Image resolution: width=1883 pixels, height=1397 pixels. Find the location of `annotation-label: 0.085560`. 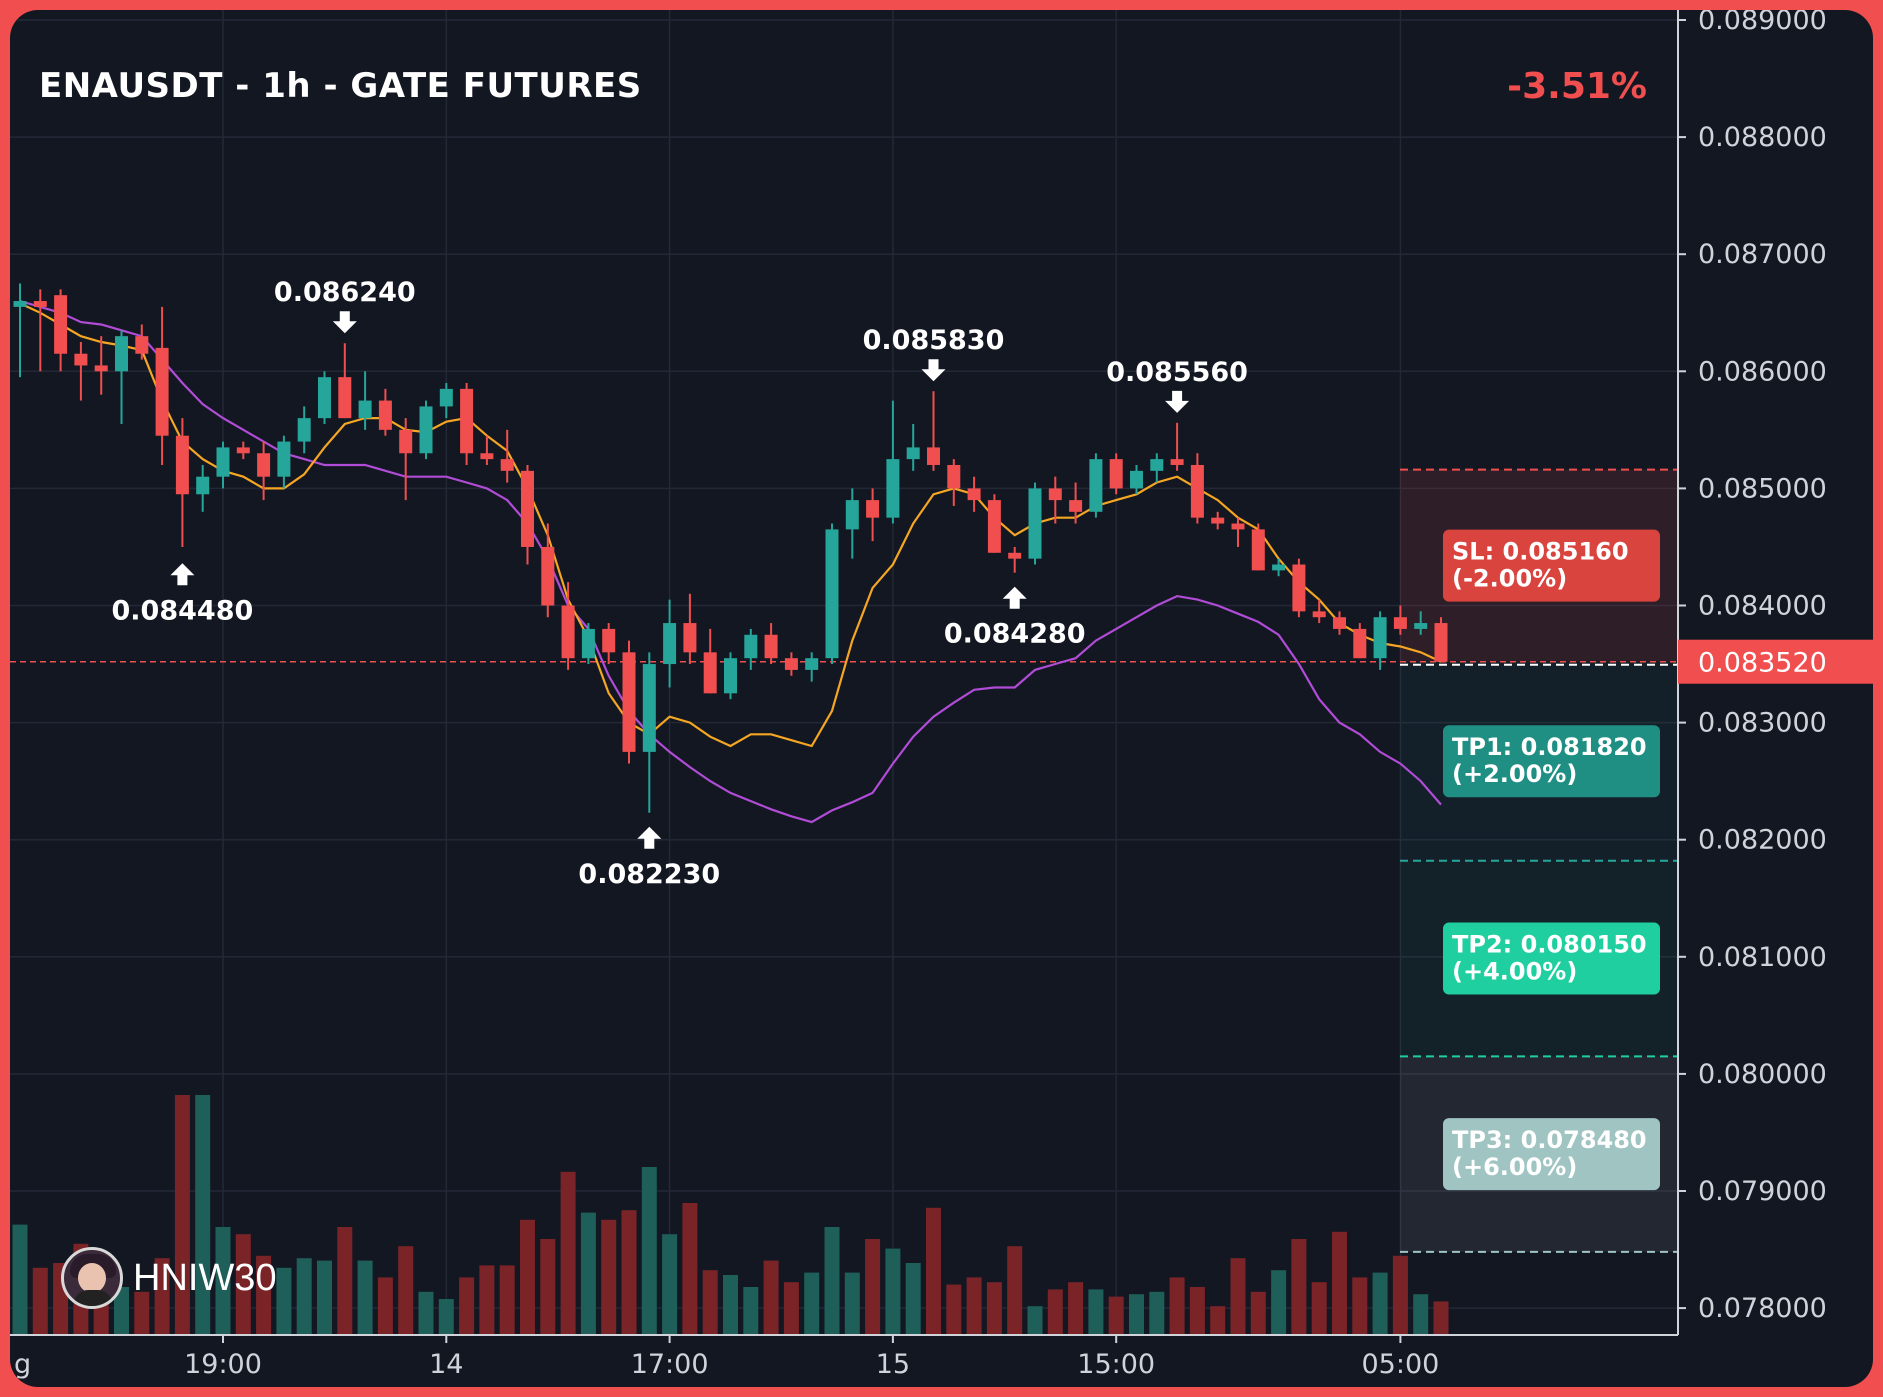

annotation-label: 0.085560 is located at coordinates (1177, 372).